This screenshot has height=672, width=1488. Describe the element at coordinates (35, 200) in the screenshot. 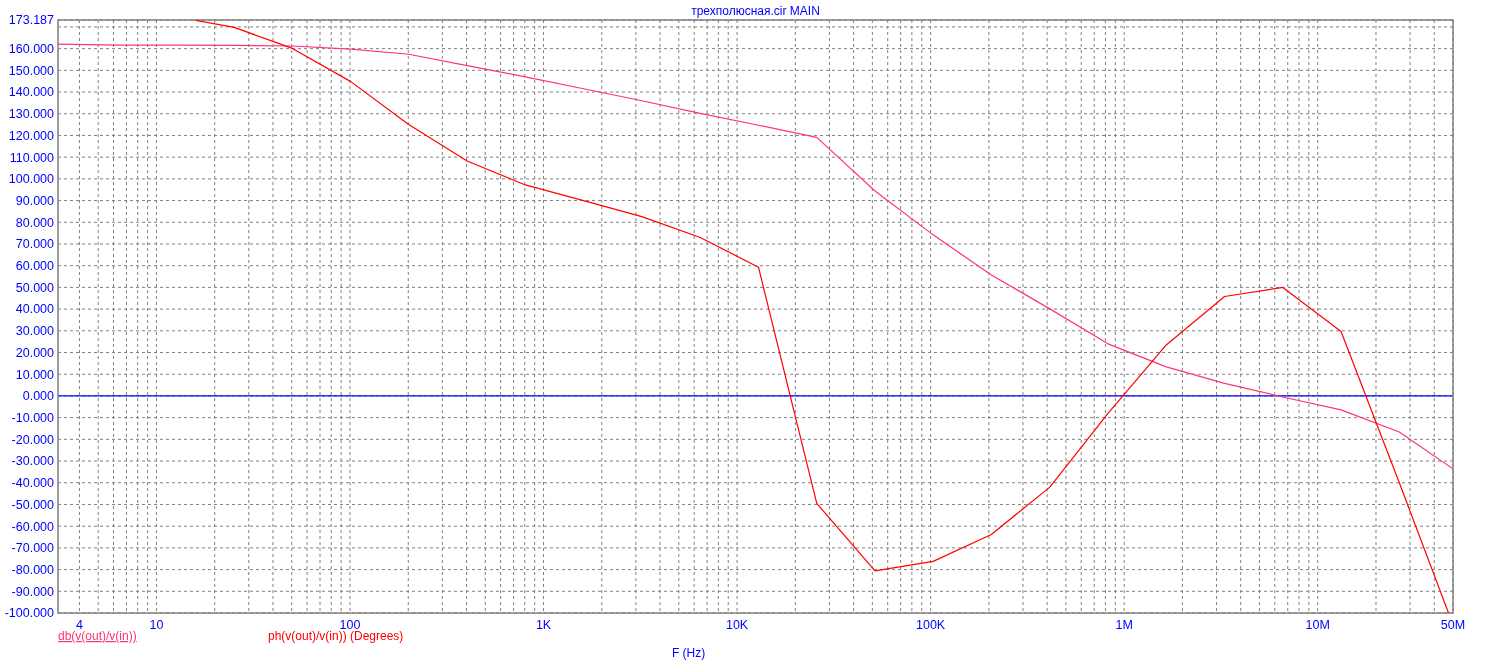

I see `y-tick-label: 90.000` at that location.